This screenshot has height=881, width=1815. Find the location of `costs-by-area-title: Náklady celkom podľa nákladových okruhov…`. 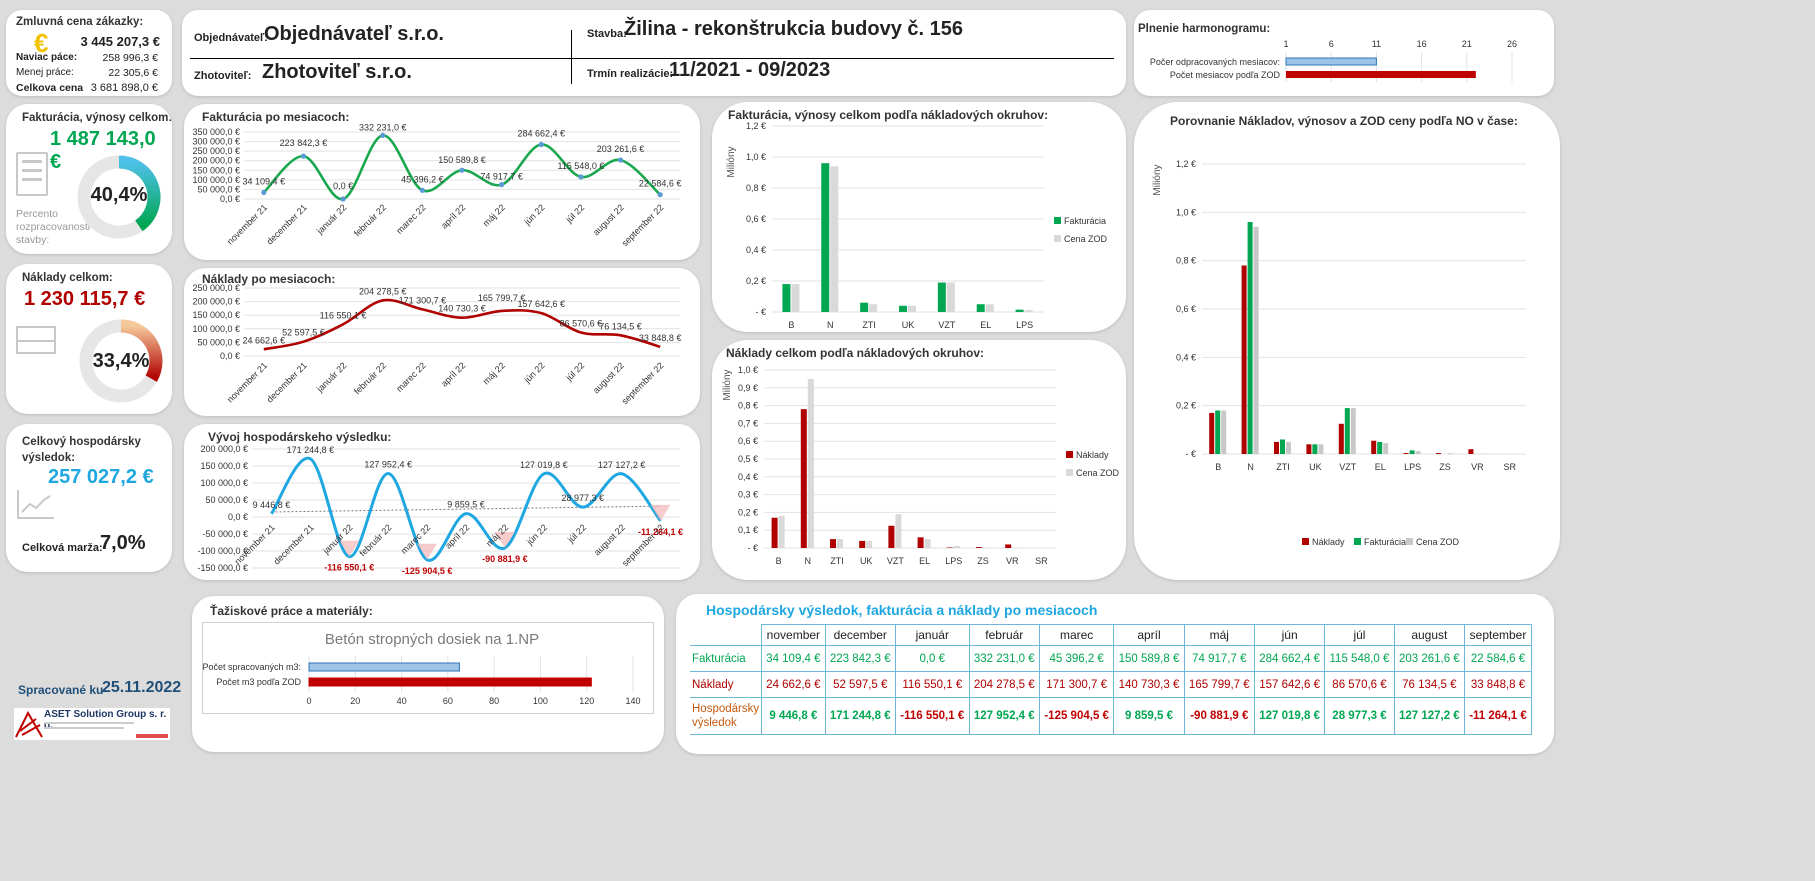

costs-by-area-title: Náklady celkom podľa nákladových okruhov… is located at coordinates (855, 353).